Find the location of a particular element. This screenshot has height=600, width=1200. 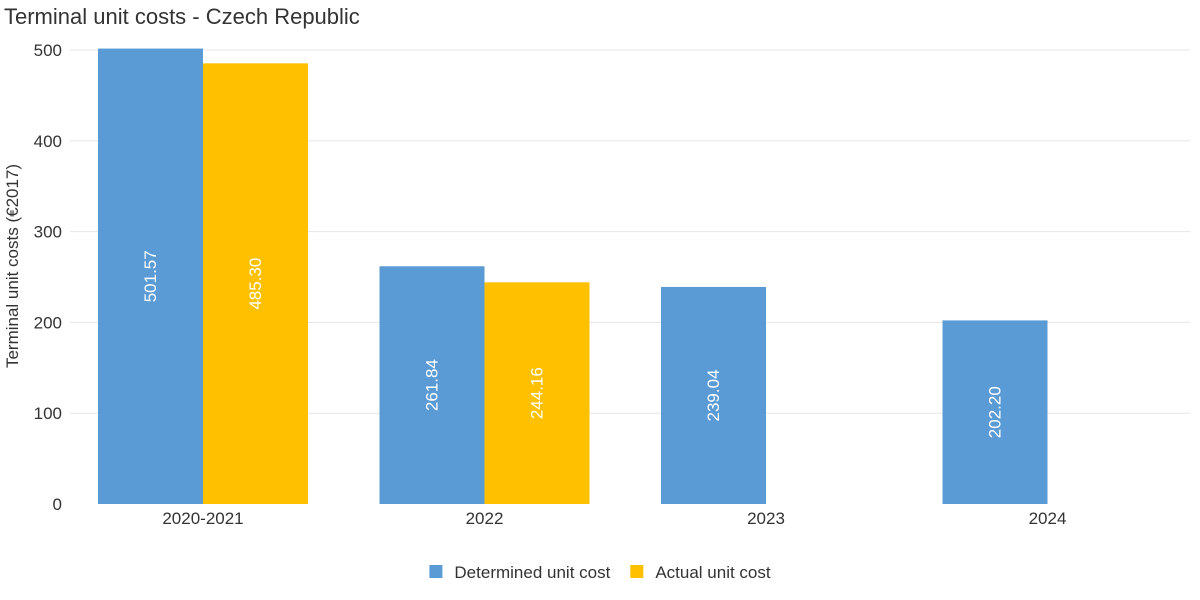

y-tick-label: 500 is located at coordinates (48, 50).